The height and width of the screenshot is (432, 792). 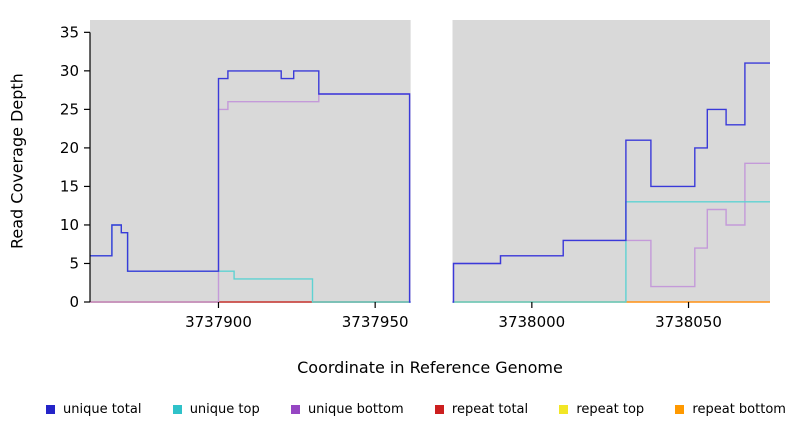 I want to click on x-axis-title: Coordinate in Reference Genome, so click(x=430, y=367).